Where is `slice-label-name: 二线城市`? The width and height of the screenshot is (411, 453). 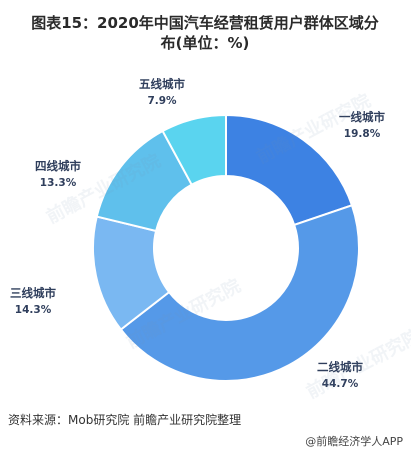 slice-label-name: 二线城市 is located at coordinates (340, 367).